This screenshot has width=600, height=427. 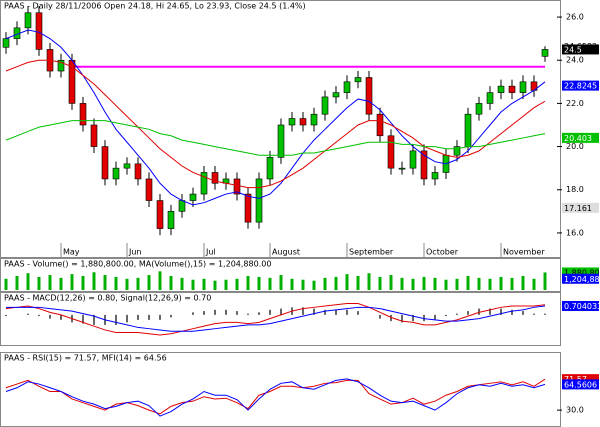 What do you see at coordinates (280, 275) in the screenshot?
I see `panel` at bounding box center [280, 275].